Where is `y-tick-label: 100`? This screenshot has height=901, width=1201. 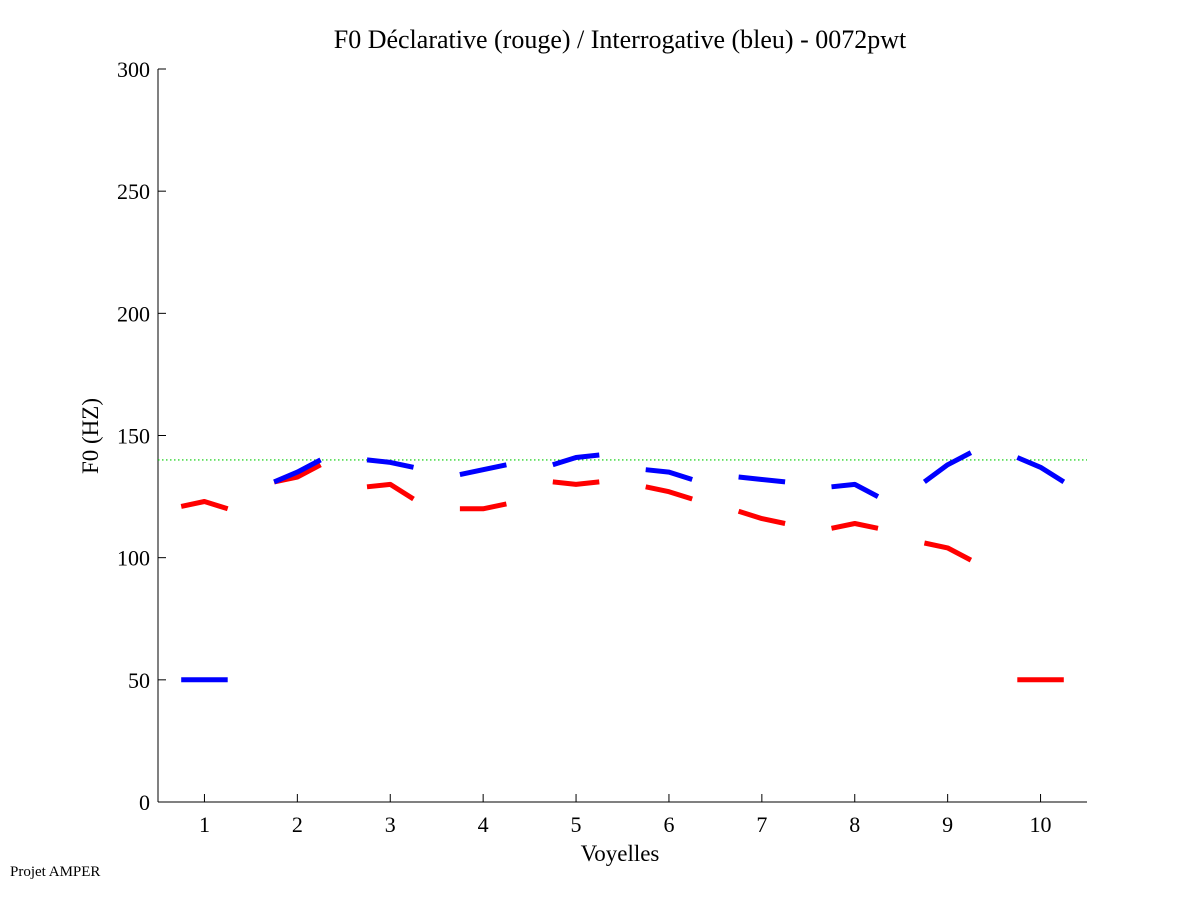
y-tick-label: 100 is located at coordinates (133, 558).